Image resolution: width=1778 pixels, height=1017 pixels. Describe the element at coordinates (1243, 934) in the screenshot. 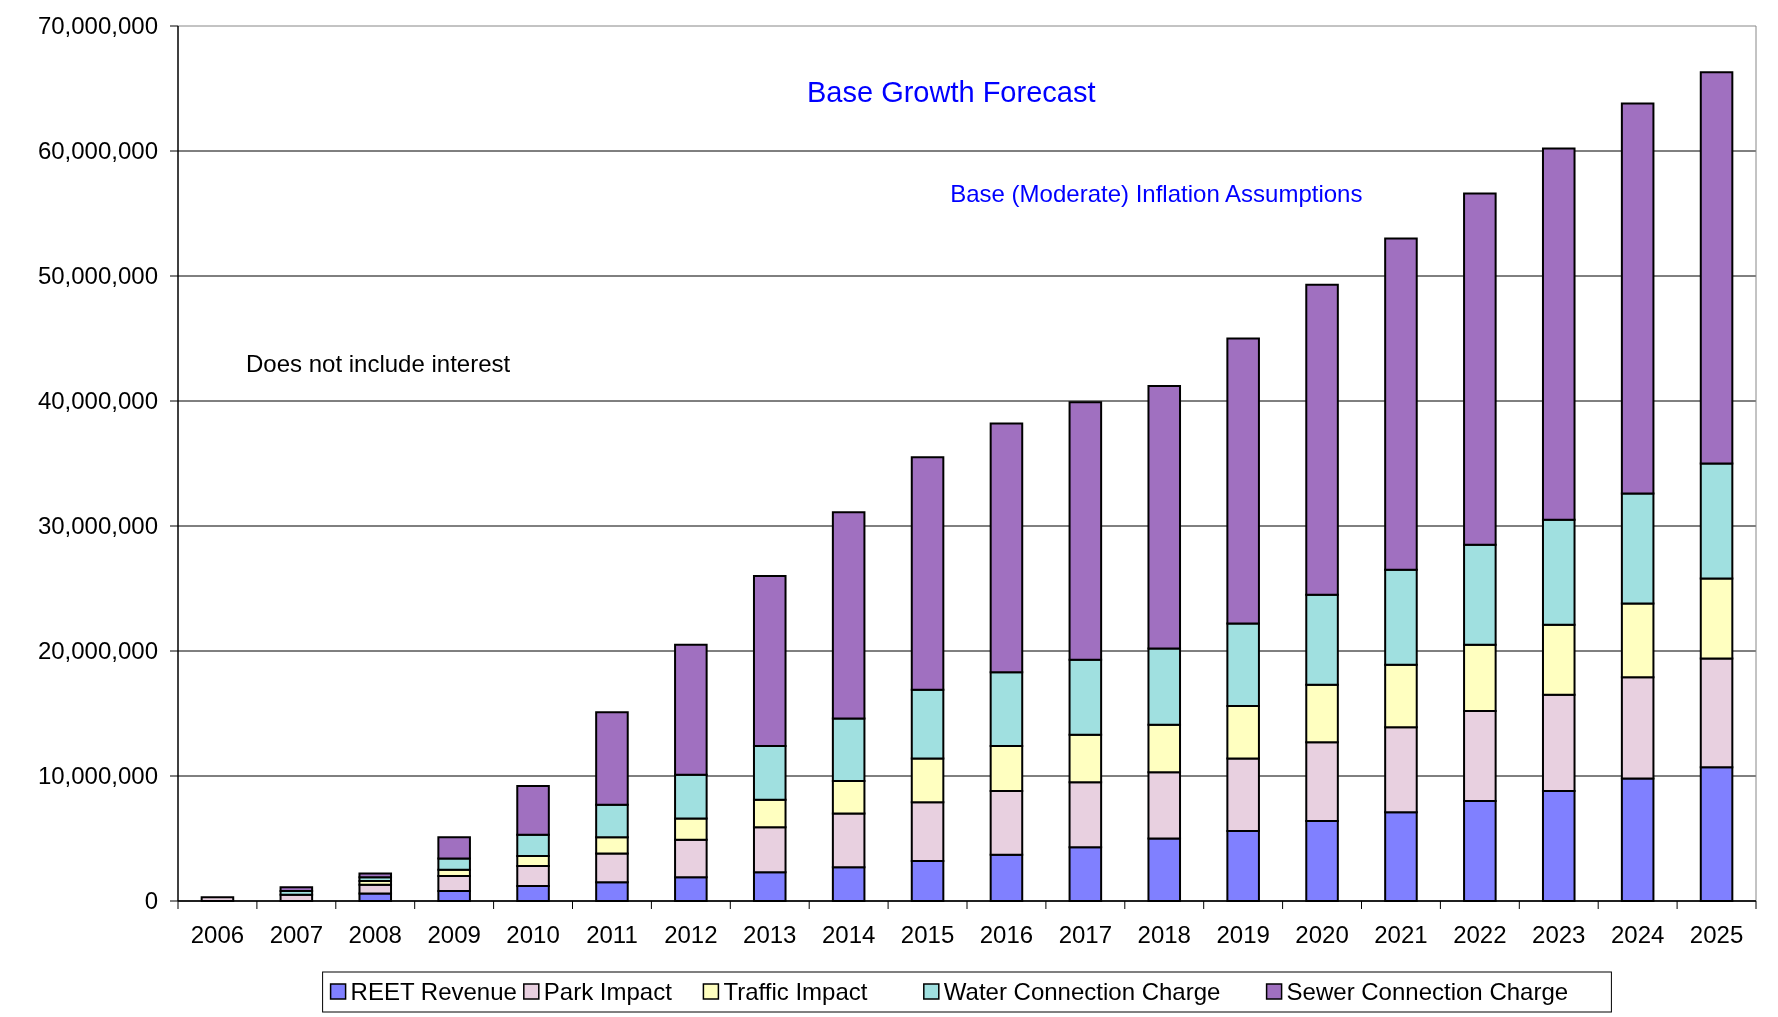

I see `x-tick-label: 2019` at that location.